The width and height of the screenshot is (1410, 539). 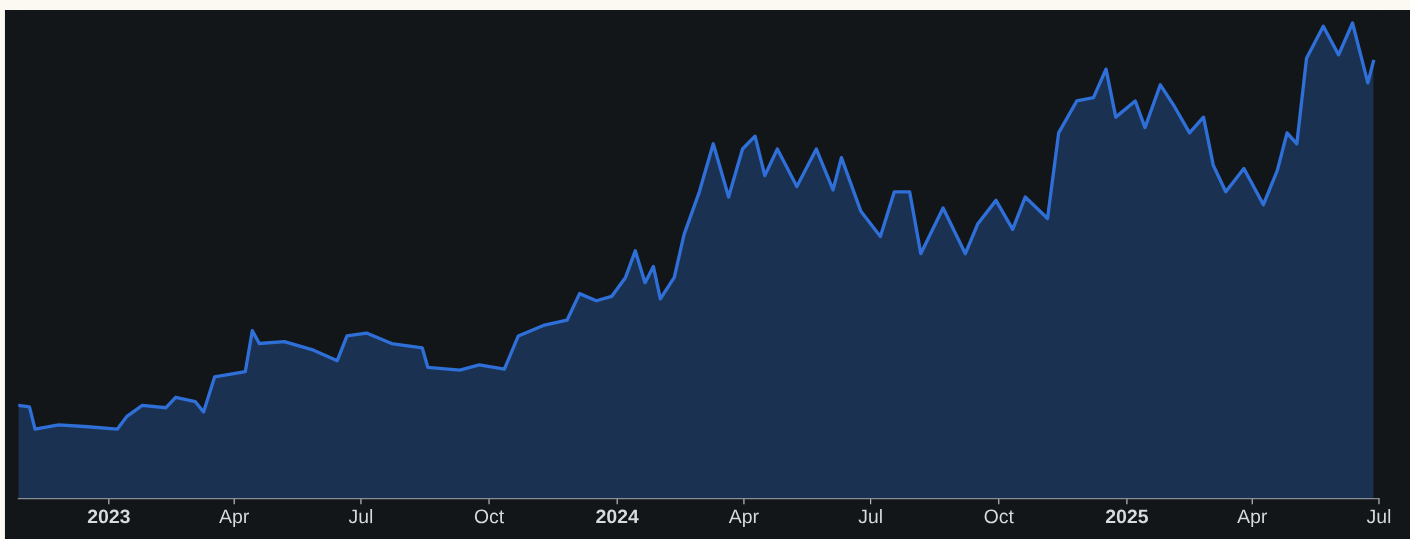 I want to click on x-tick-label: 2024, so click(x=617, y=516).